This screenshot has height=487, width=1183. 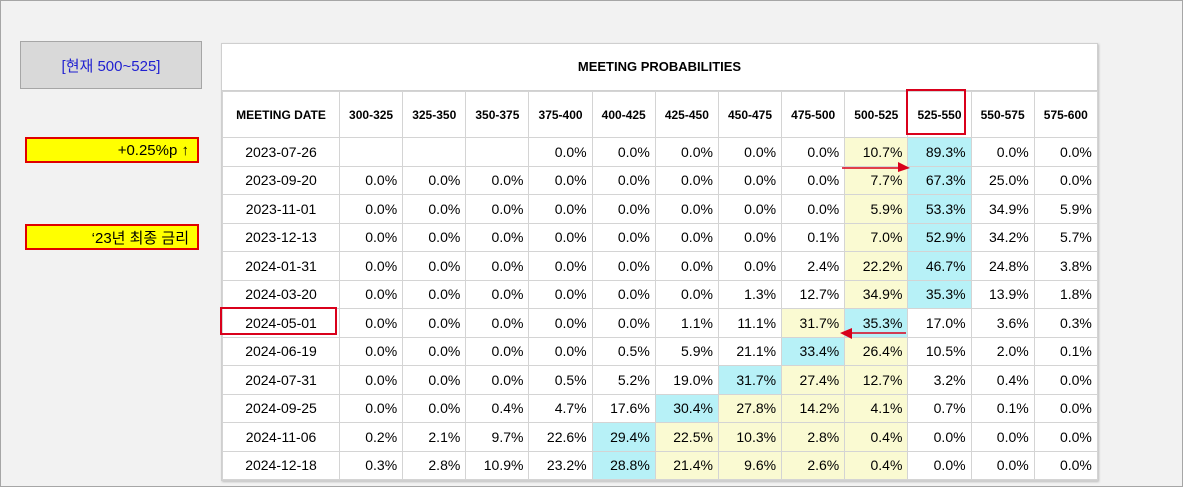 What do you see at coordinates (623, 114) in the screenshot?
I see `column-header-400-425: 400-425` at bounding box center [623, 114].